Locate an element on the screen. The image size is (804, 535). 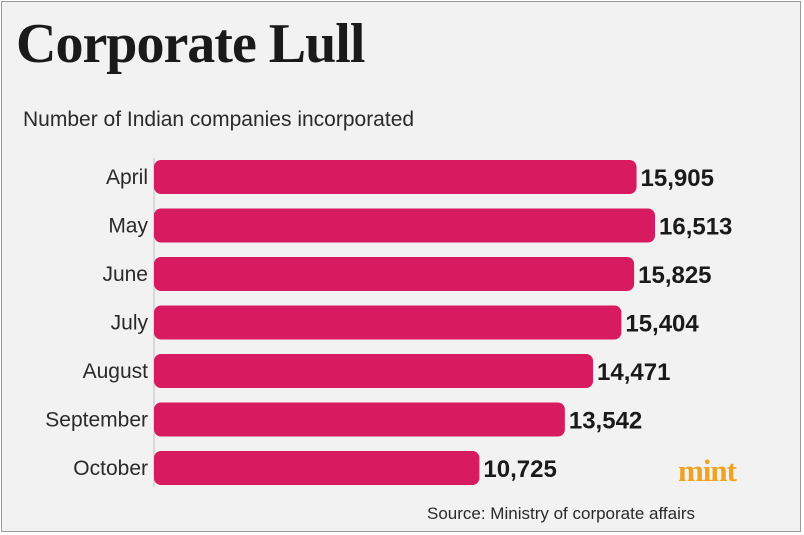
value-label: 14,471 is located at coordinates (633, 372).